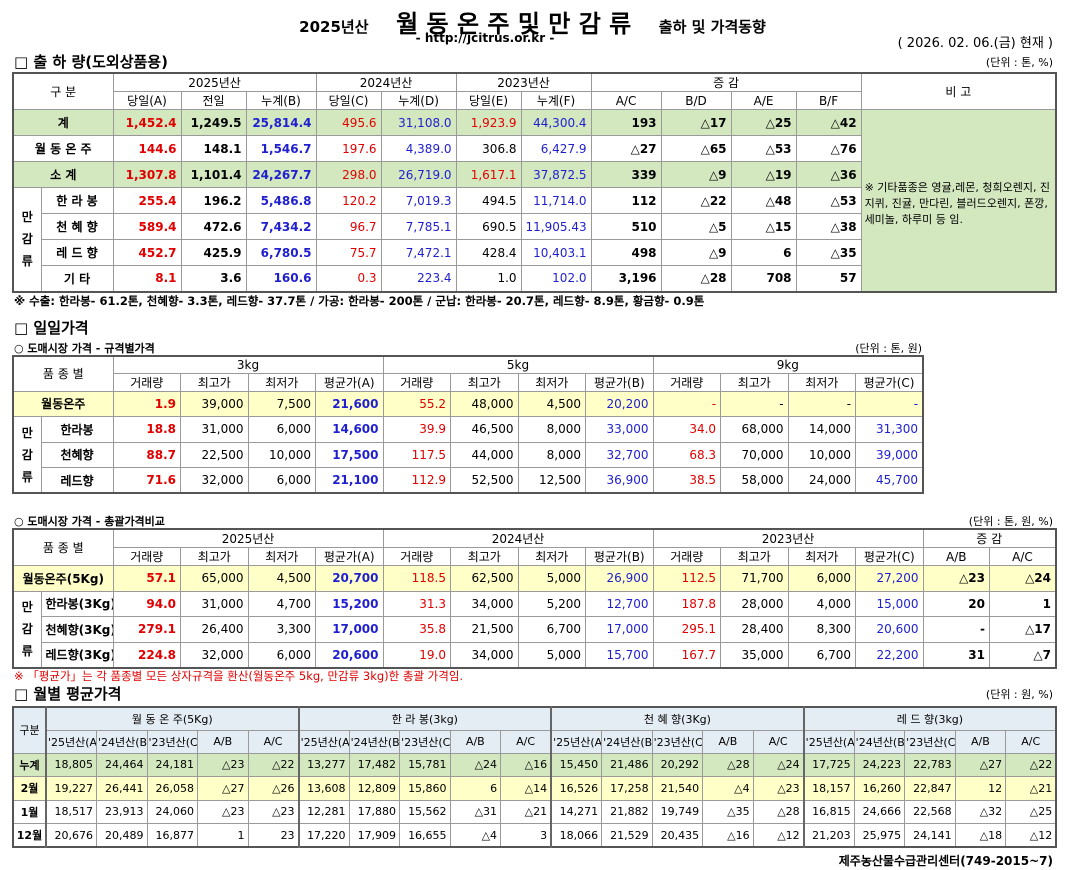 This screenshot has width=1065, height=870. Describe the element at coordinates (929, 718) in the screenshot. I see `header-cell: 레 드 향(3kg)` at that location.